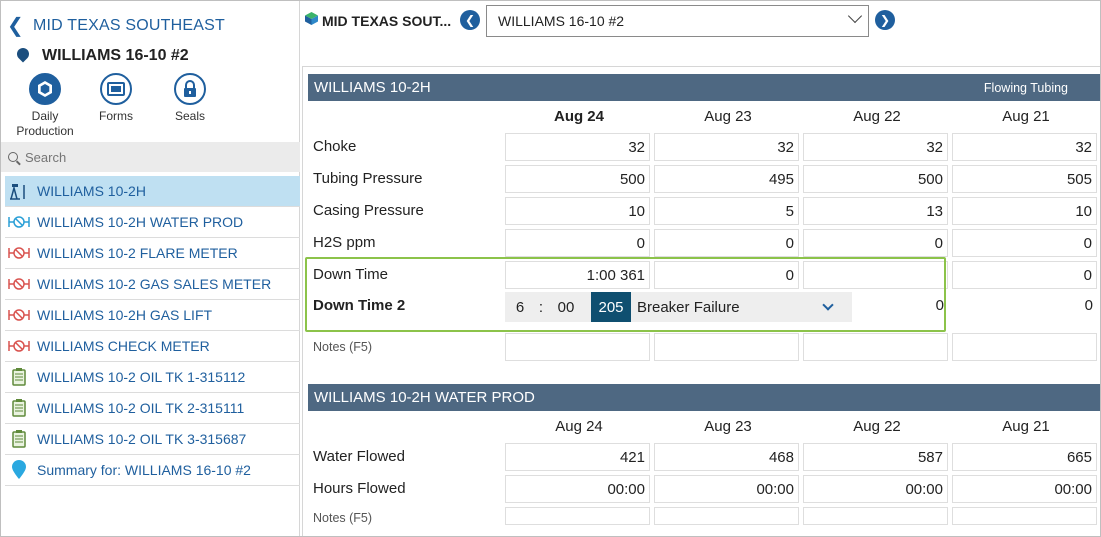  Describe the element at coordinates (470, 20) in the screenshot. I see `previous-well-button: ❮` at that location.